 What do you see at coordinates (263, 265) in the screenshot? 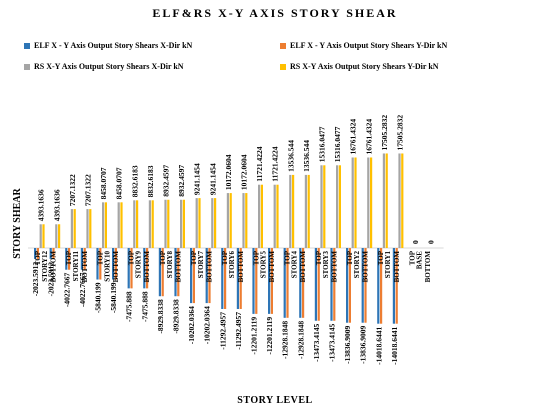
I see `story-label-15: STORY5` at bounding box center [263, 265].